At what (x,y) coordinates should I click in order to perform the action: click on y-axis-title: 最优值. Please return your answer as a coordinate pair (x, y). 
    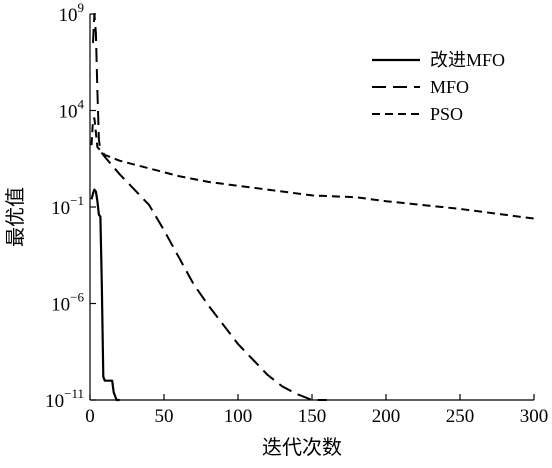
    Looking at the image, I should click on (15, 217).